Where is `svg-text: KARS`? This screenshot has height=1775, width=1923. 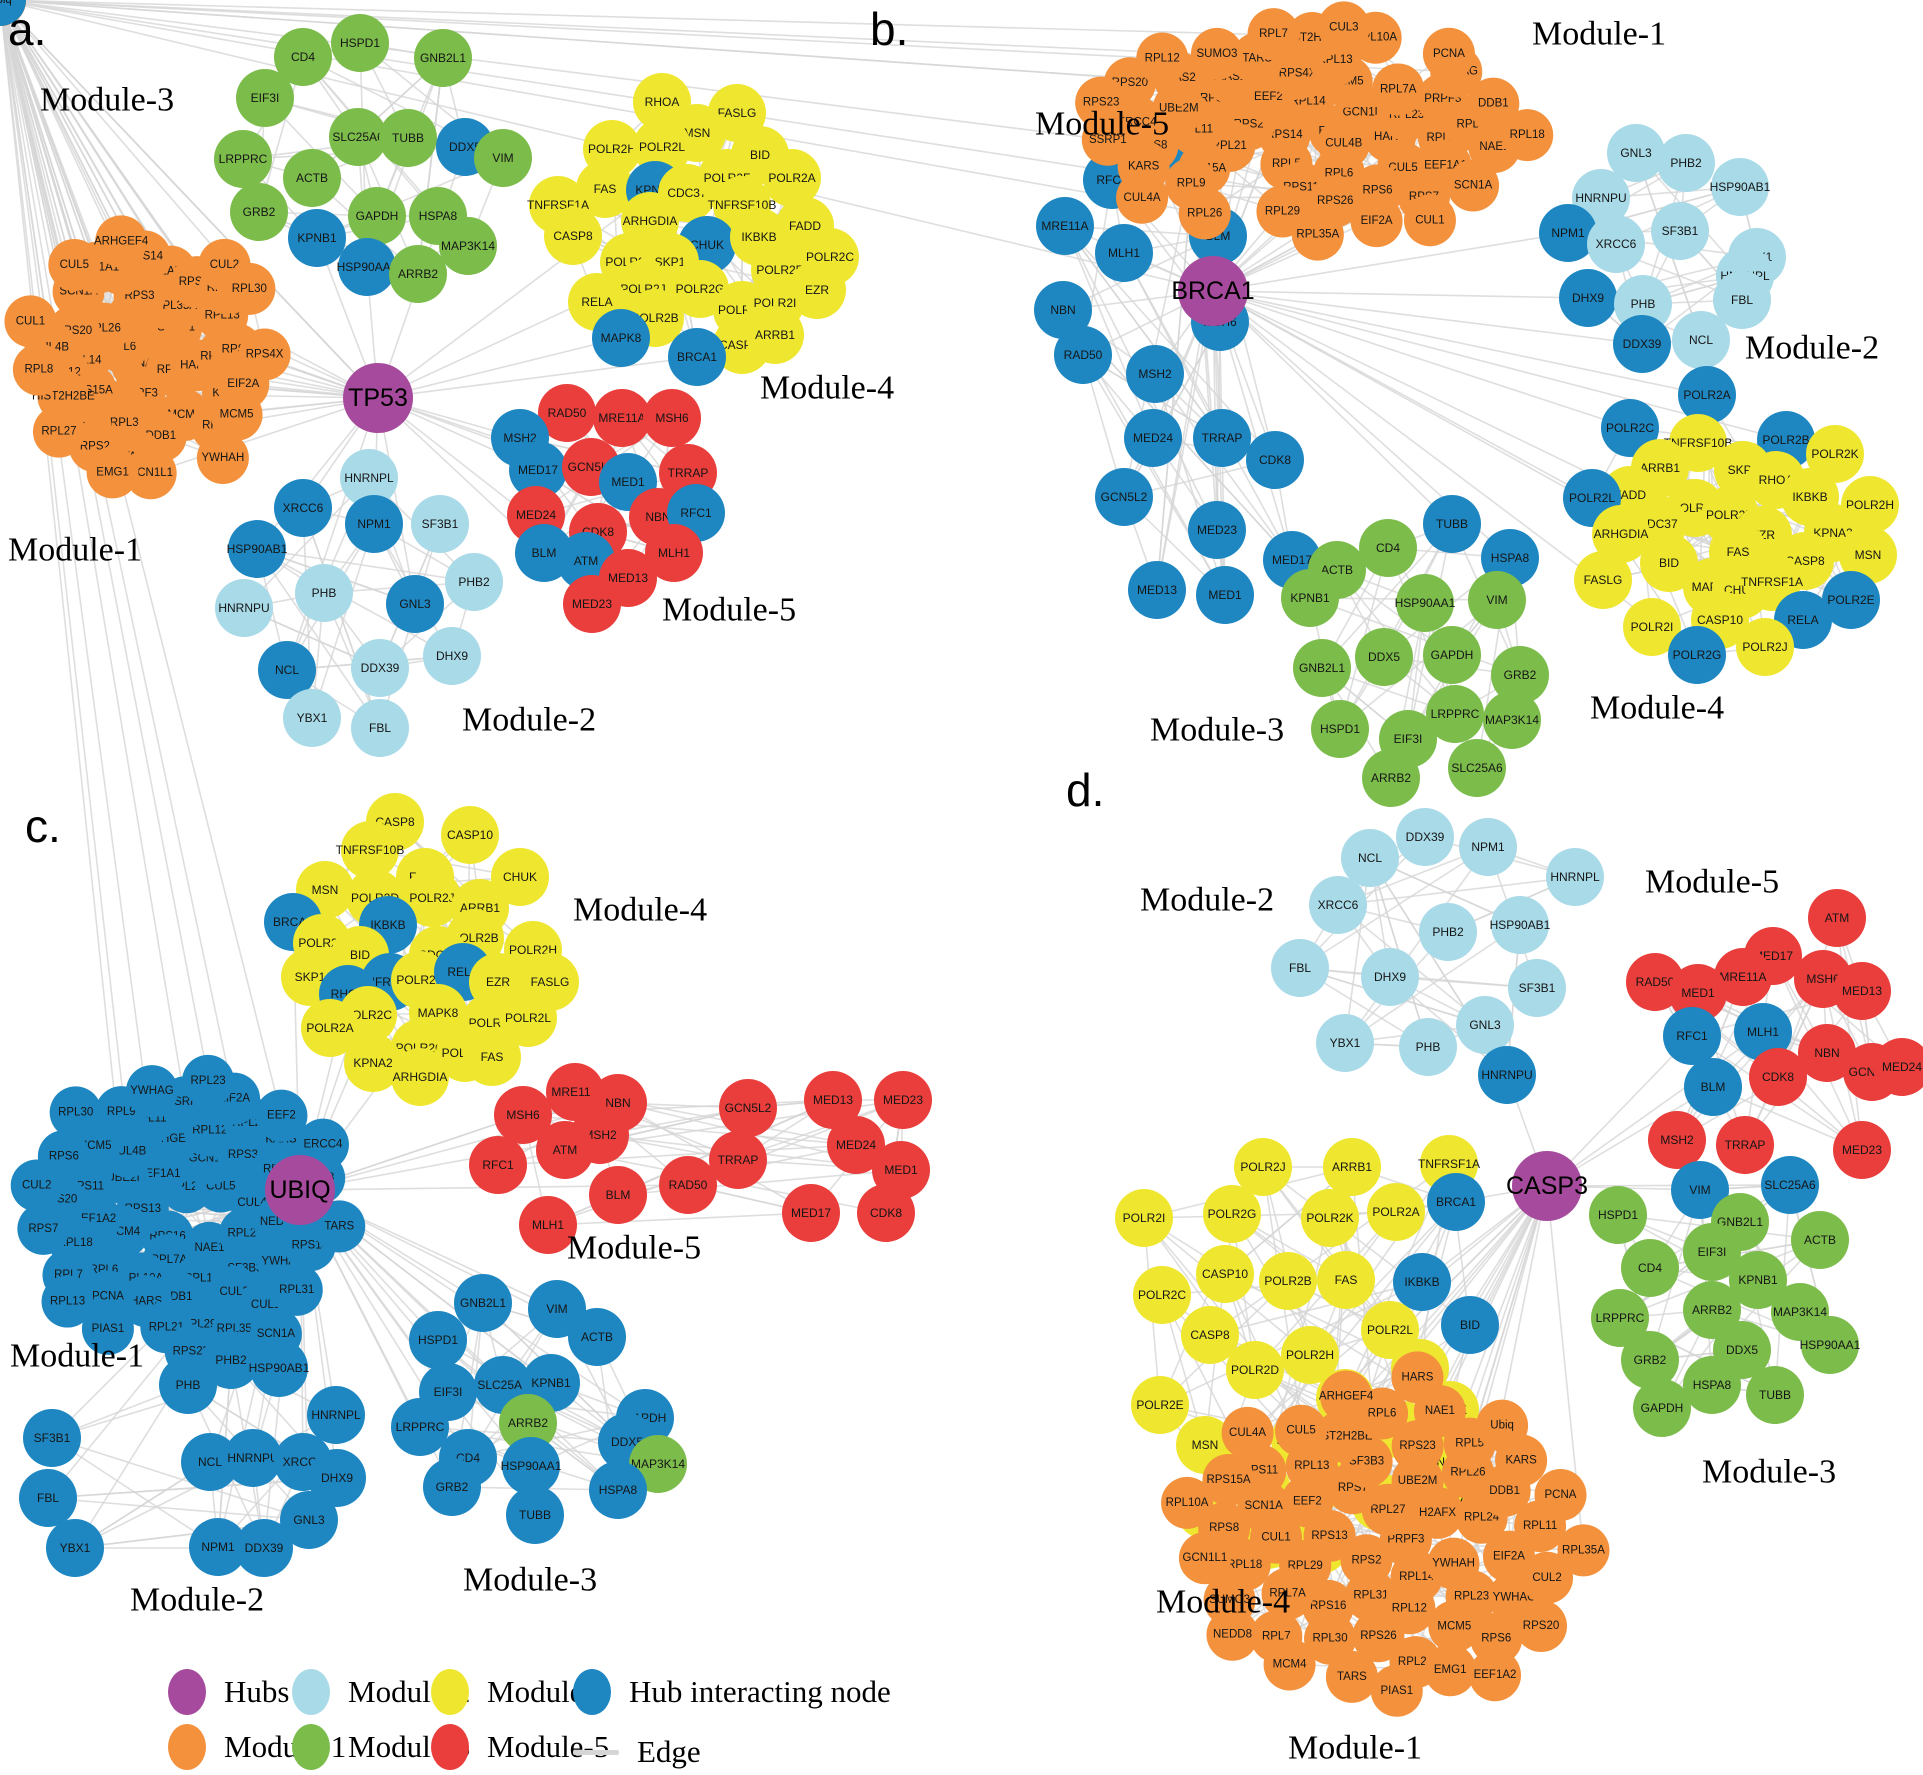
svg-text: KARS is located at coordinates (1521, 1460).